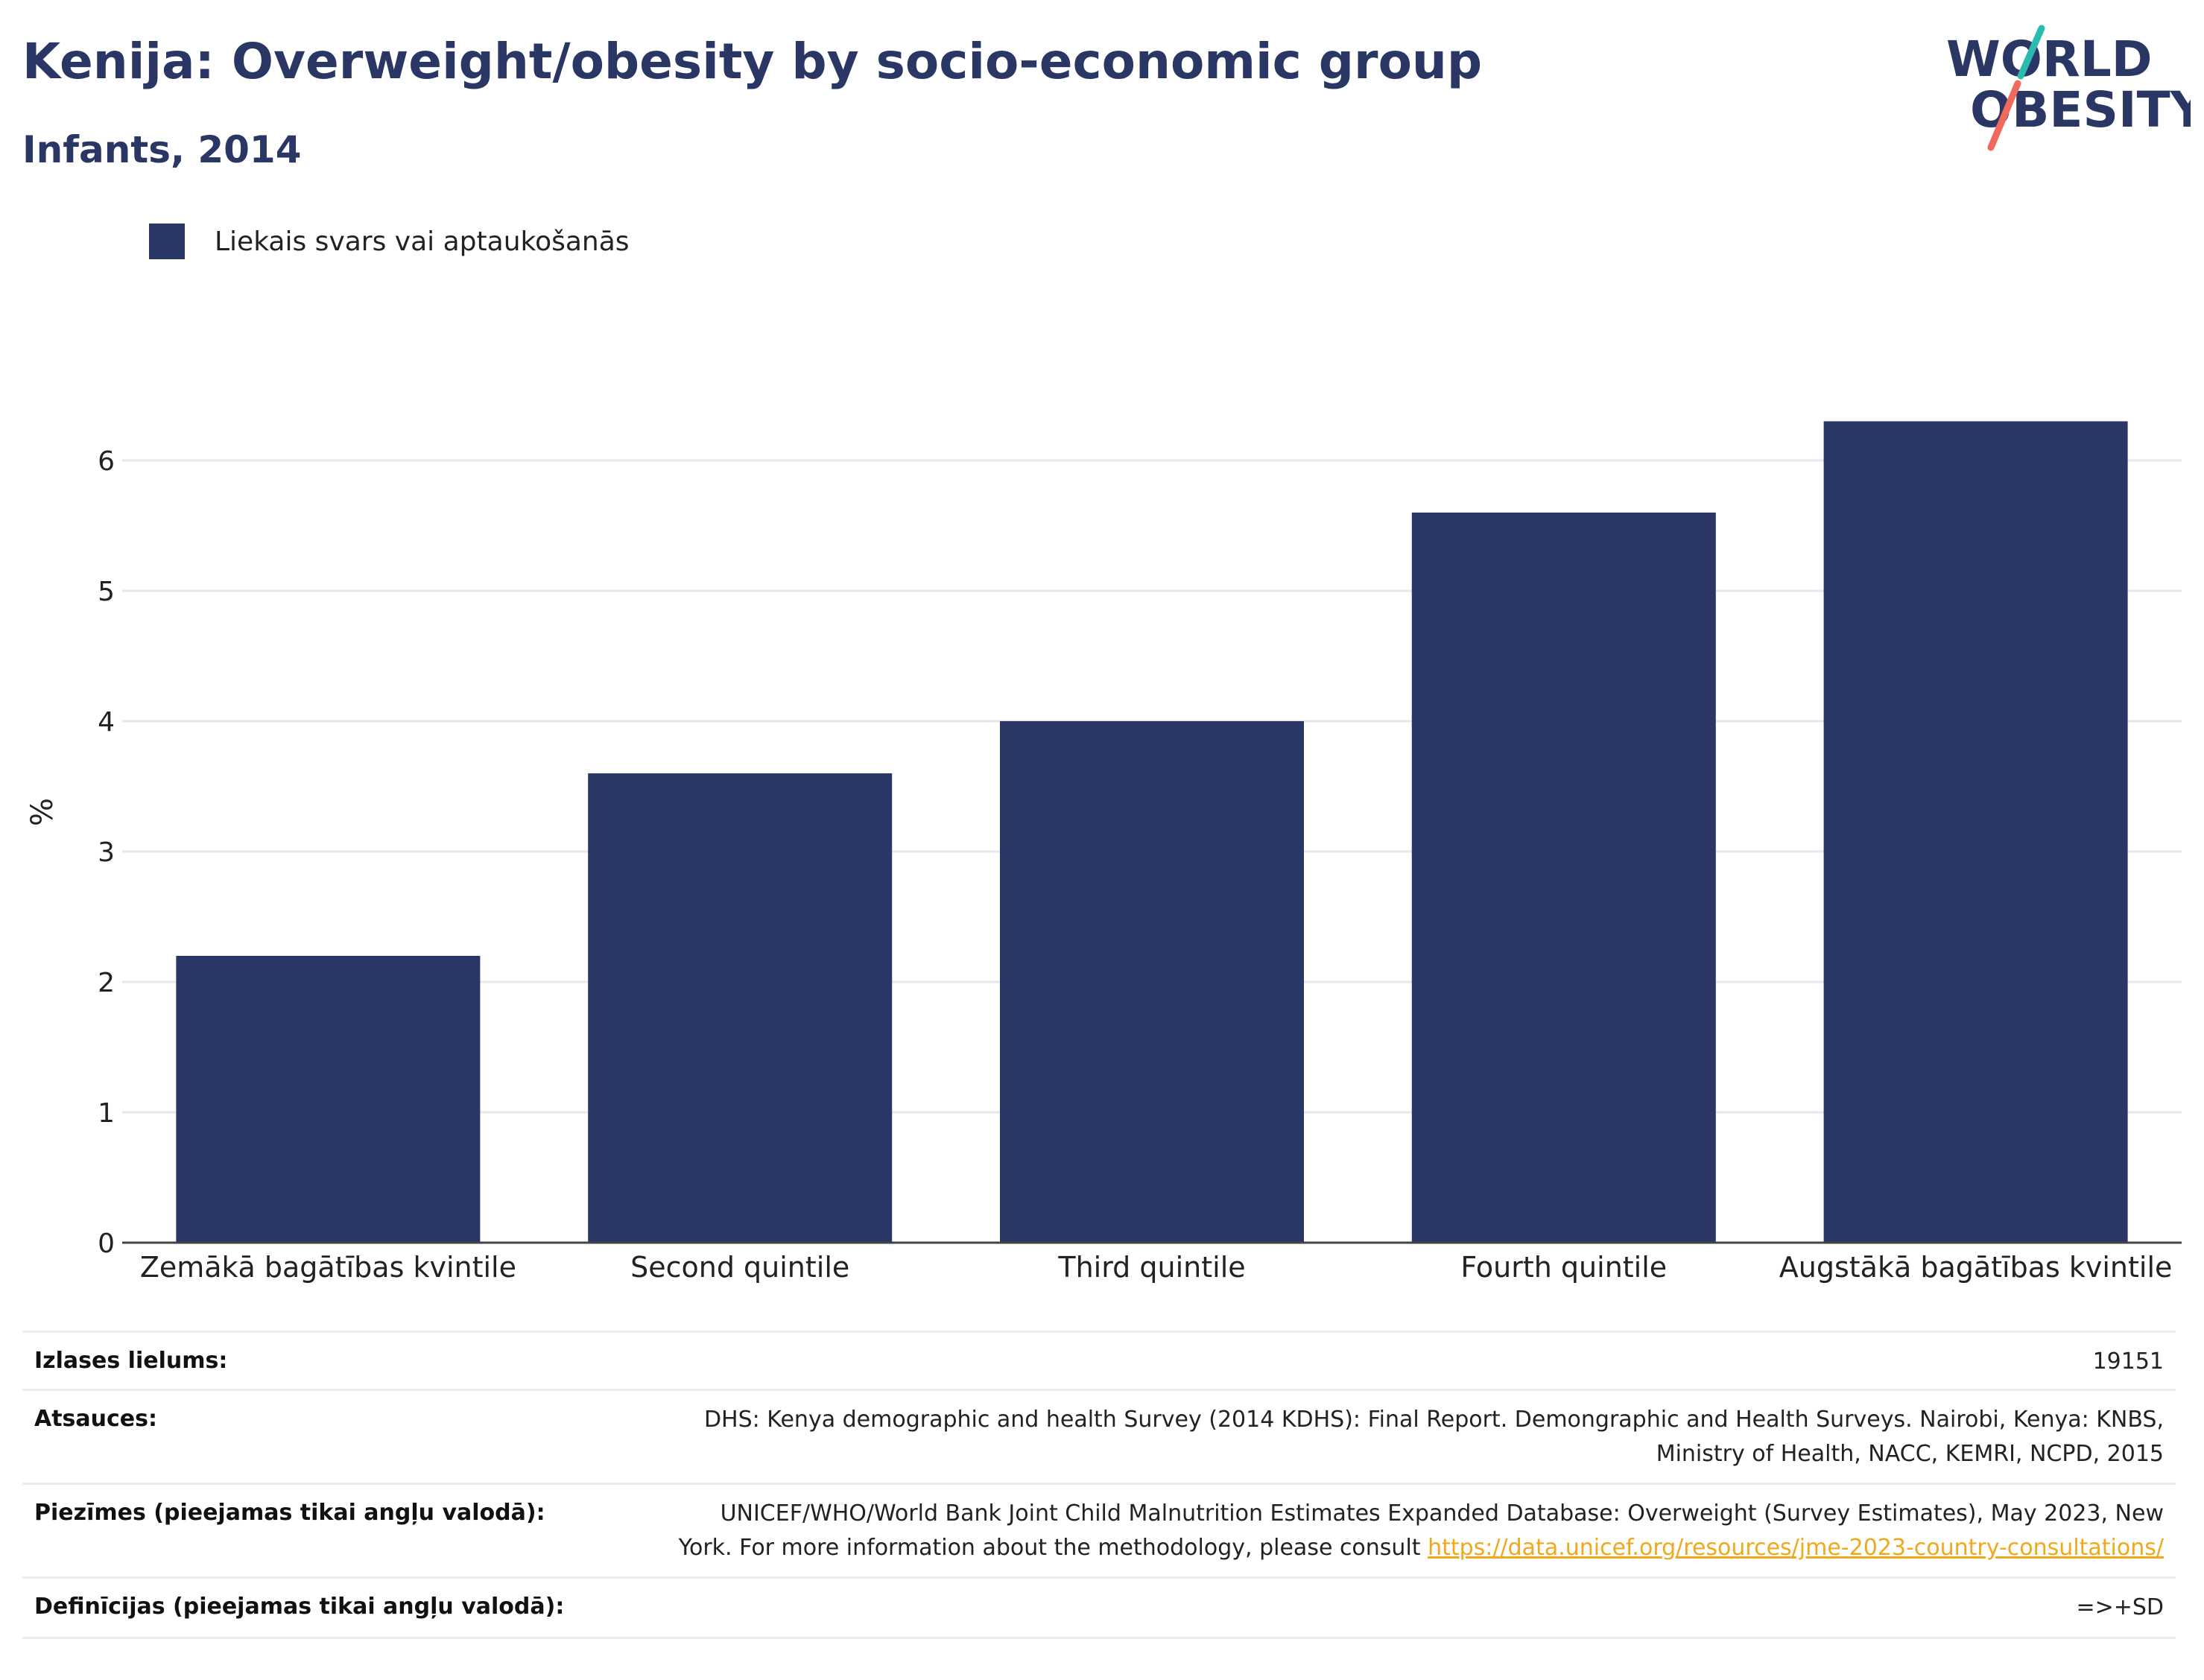 The image size is (2204, 1680). I want to click on sample-size-label: Izlases lielums:, so click(131, 1361).